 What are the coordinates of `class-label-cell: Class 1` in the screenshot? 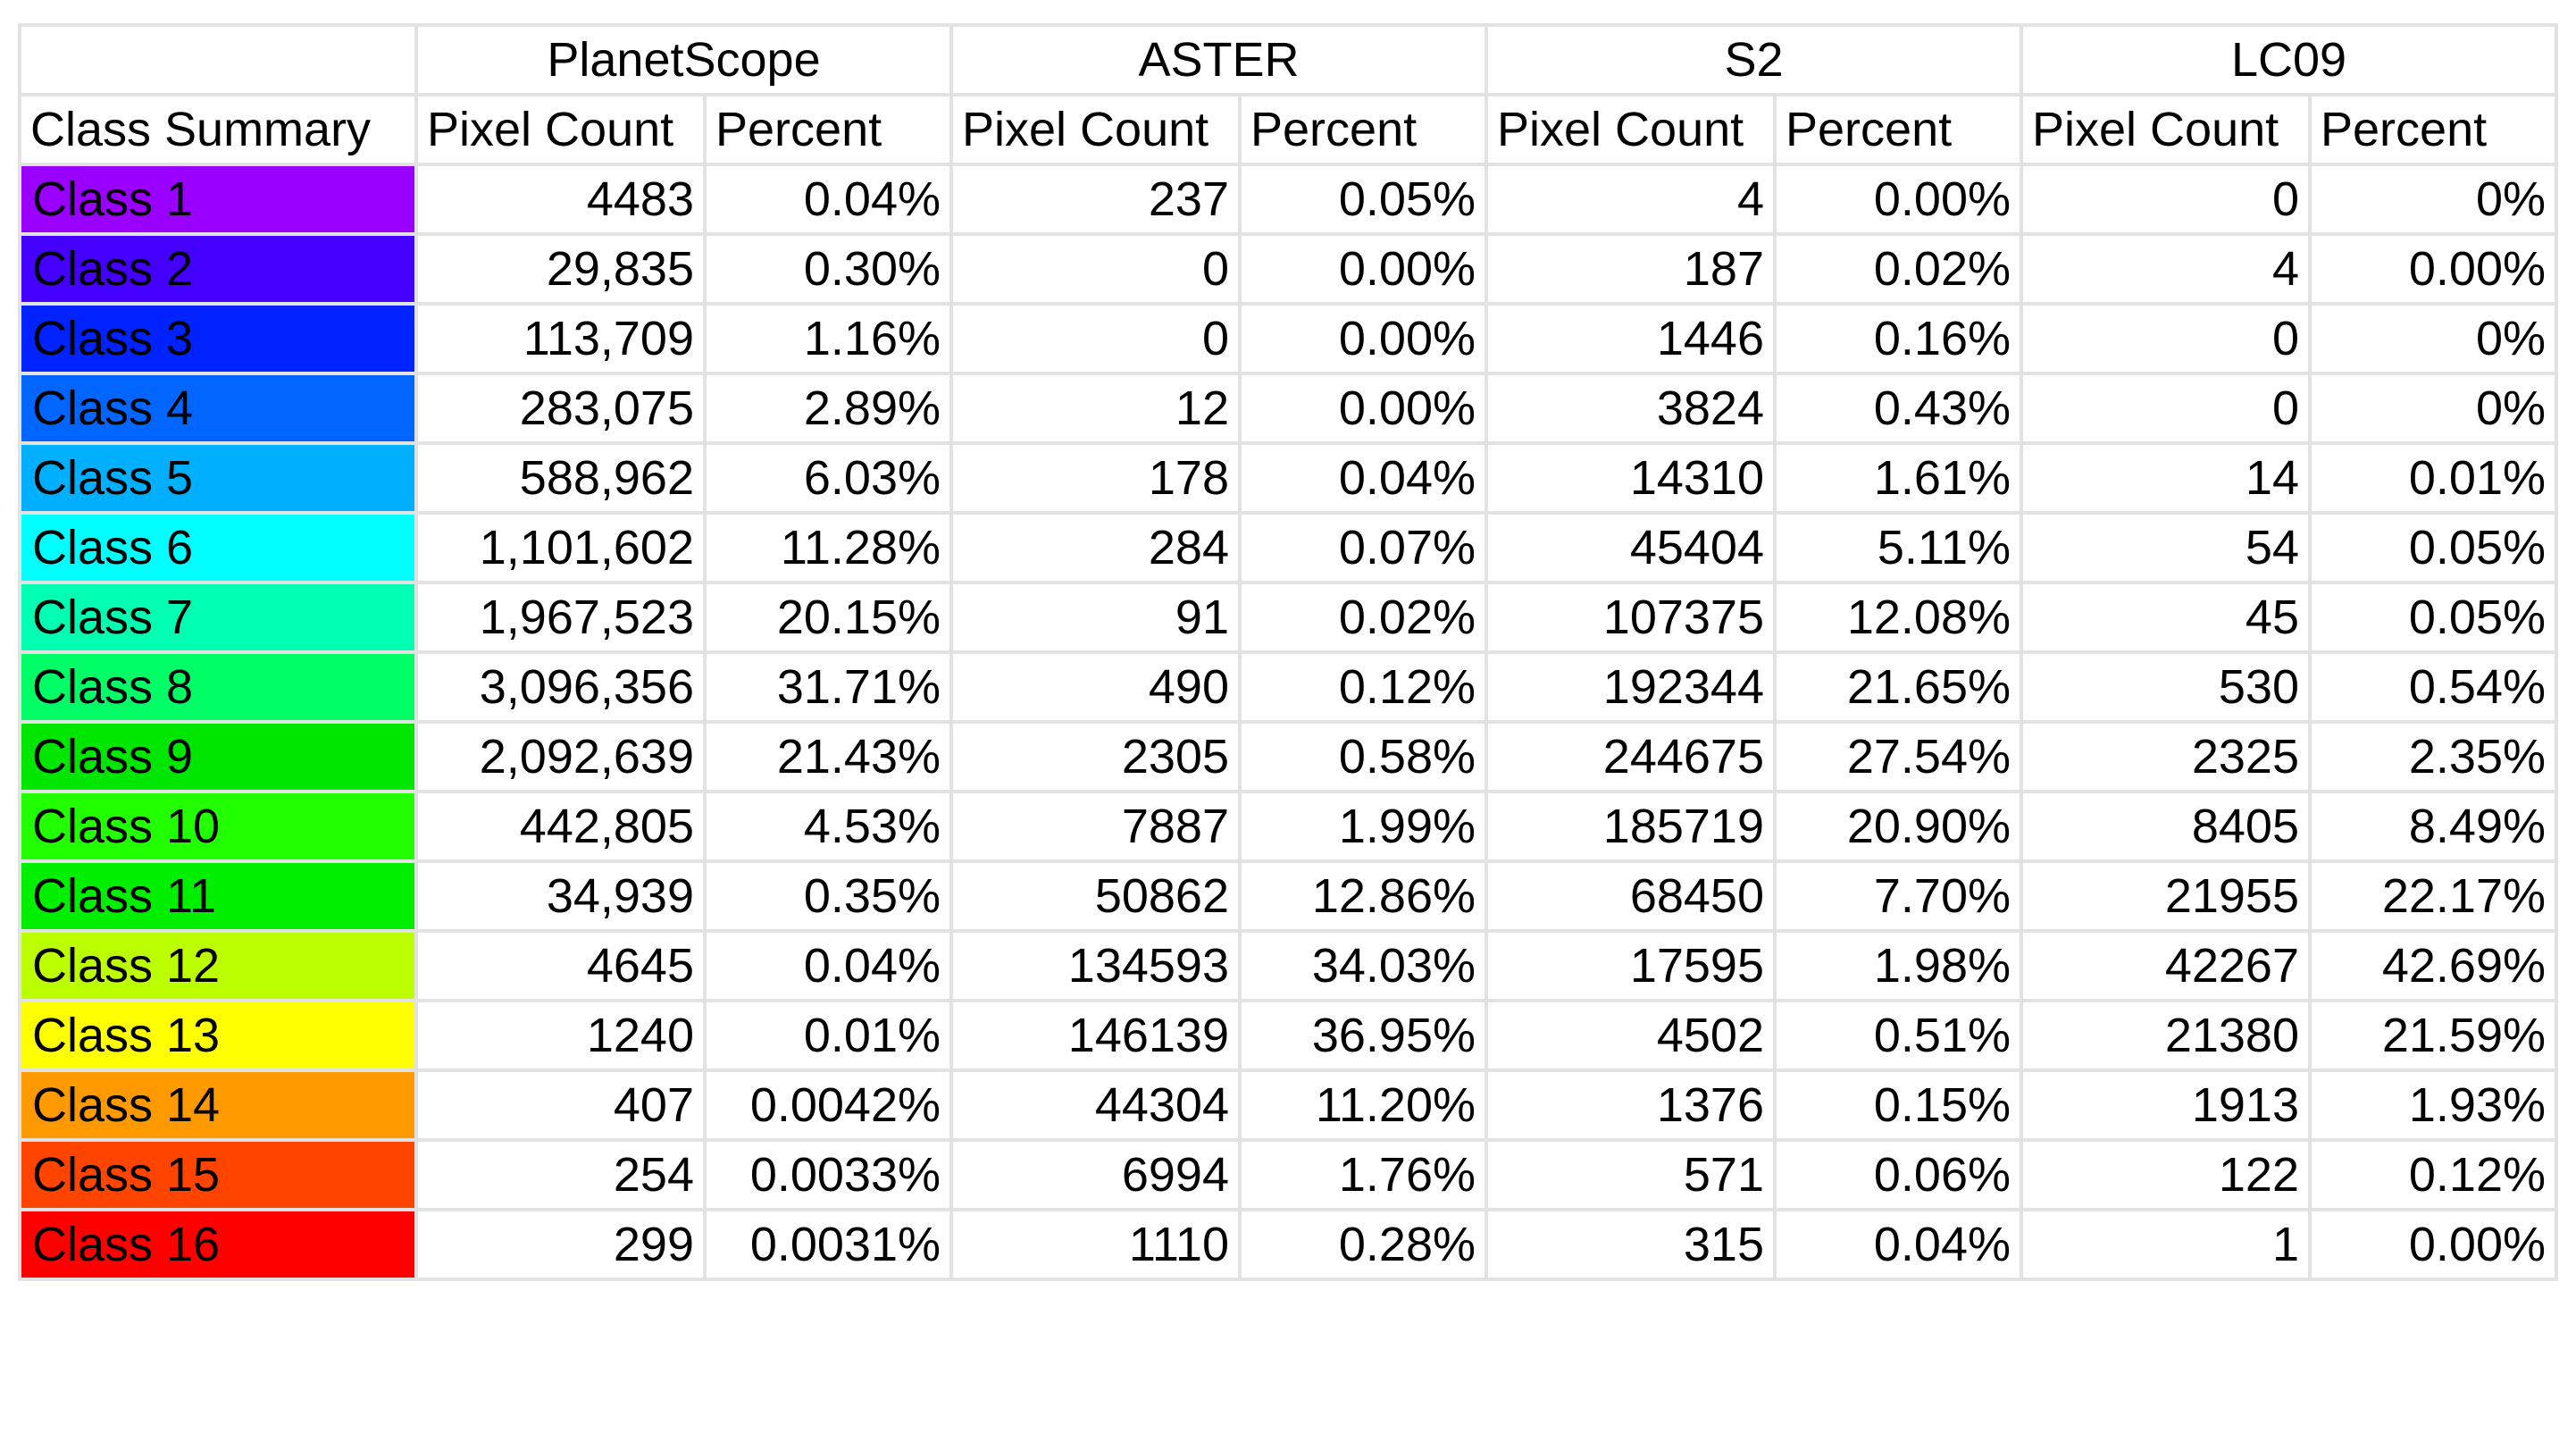 It's located at (218, 199).